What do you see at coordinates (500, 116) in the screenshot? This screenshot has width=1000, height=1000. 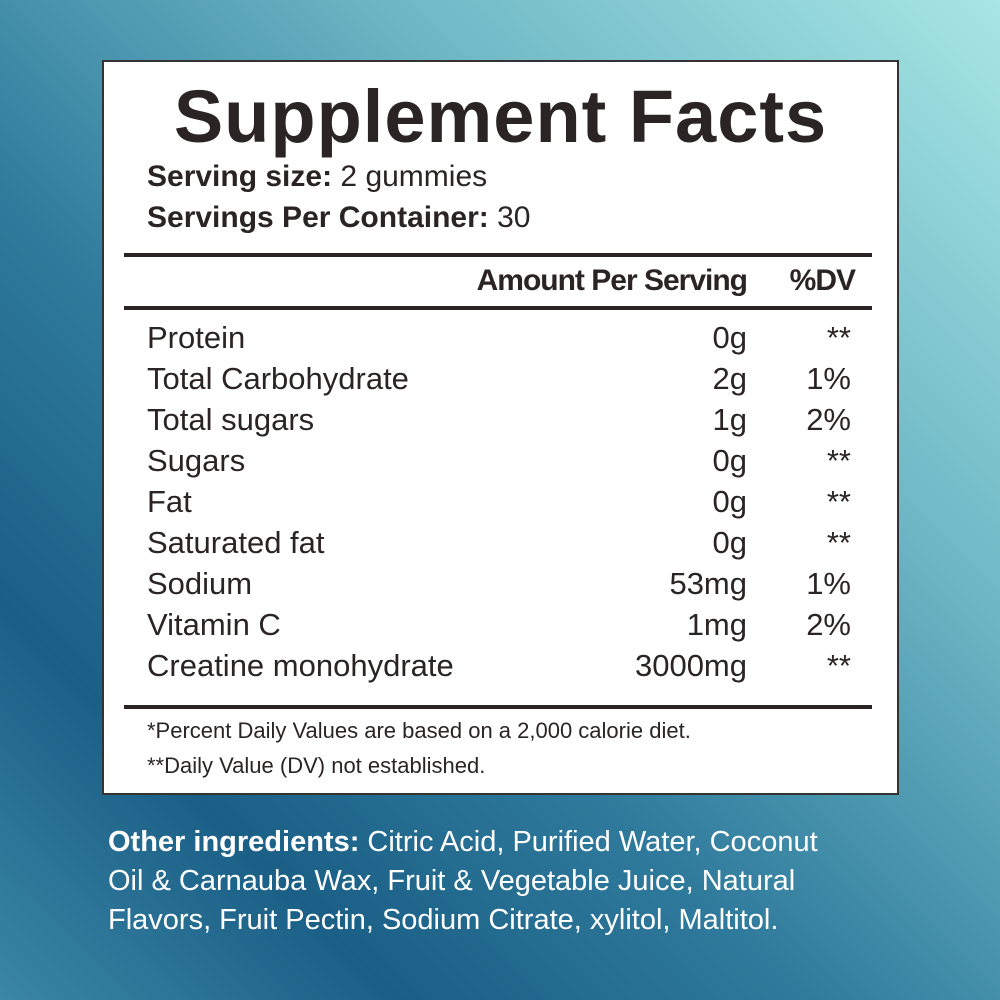 I see `title: Supplement Facts` at bounding box center [500, 116].